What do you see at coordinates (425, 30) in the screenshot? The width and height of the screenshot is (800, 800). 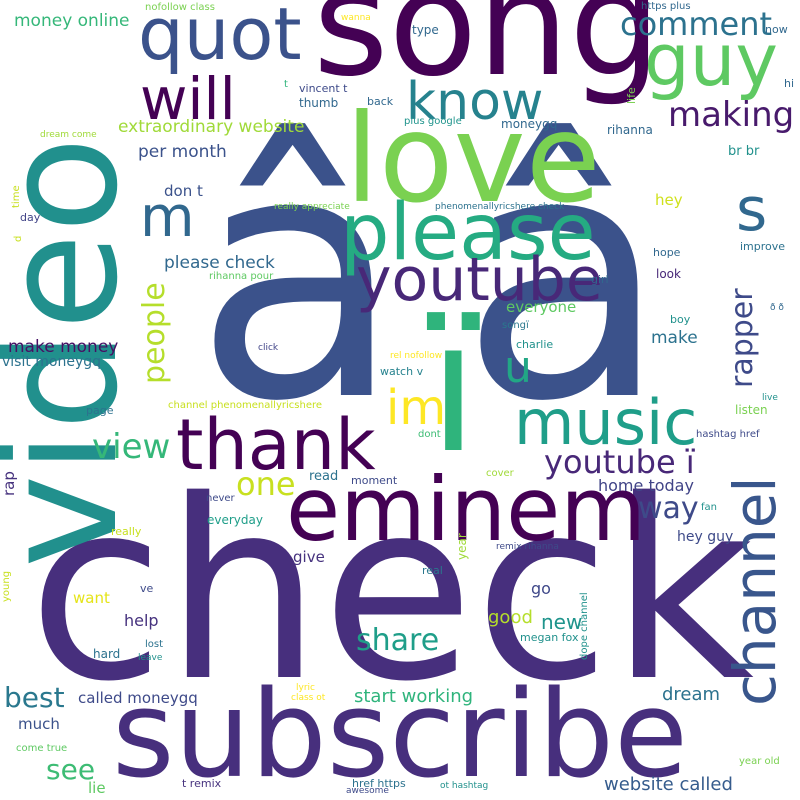 I see `word-type: type` at bounding box center [425, 30].